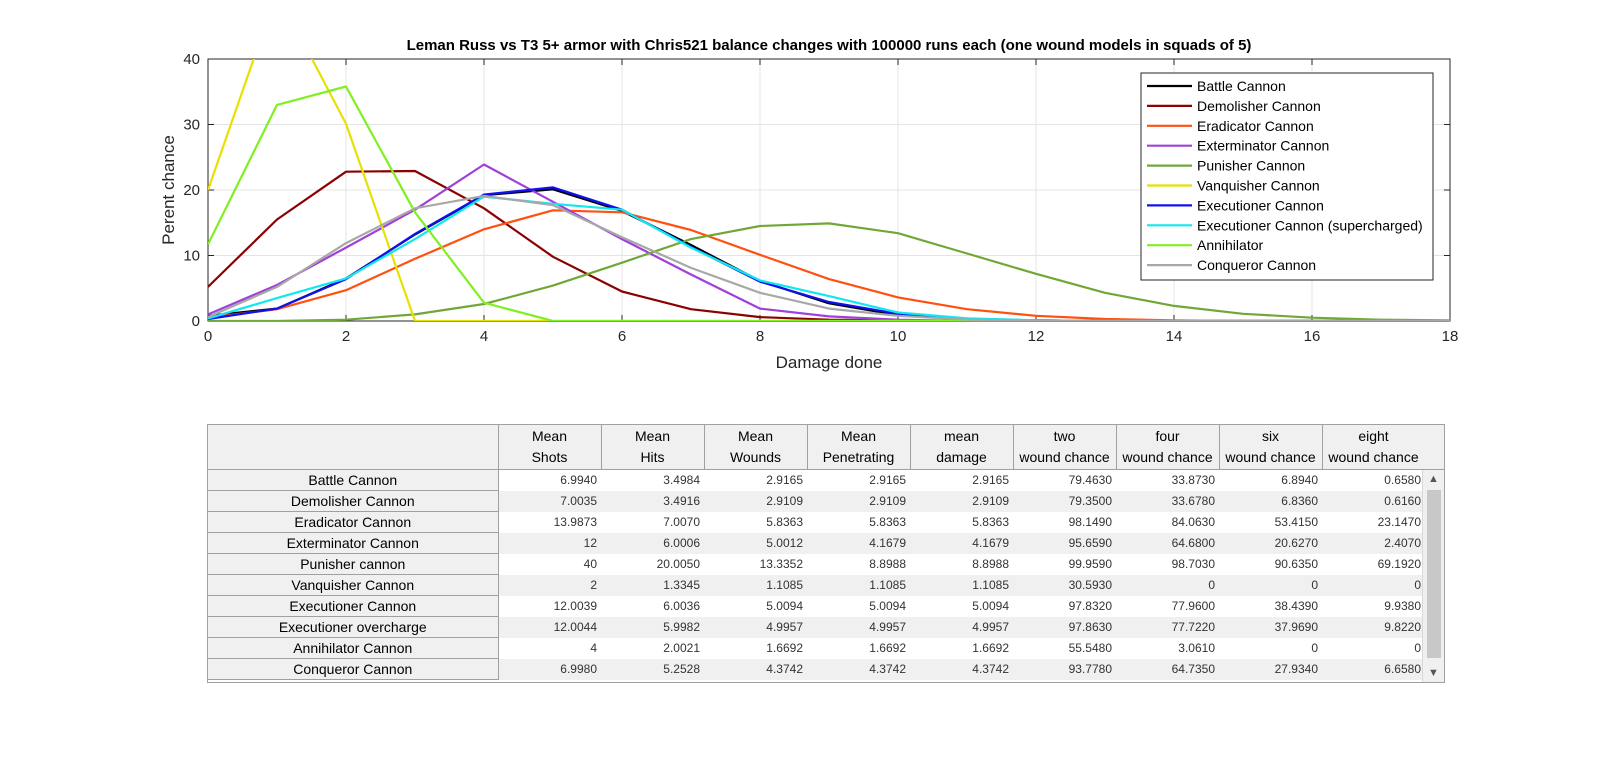 This screenshot has height=768, width=1600. Describe the element at coordinates (1064, 648) in the screenshot. I see `table-cell: 55.5480` at that location.